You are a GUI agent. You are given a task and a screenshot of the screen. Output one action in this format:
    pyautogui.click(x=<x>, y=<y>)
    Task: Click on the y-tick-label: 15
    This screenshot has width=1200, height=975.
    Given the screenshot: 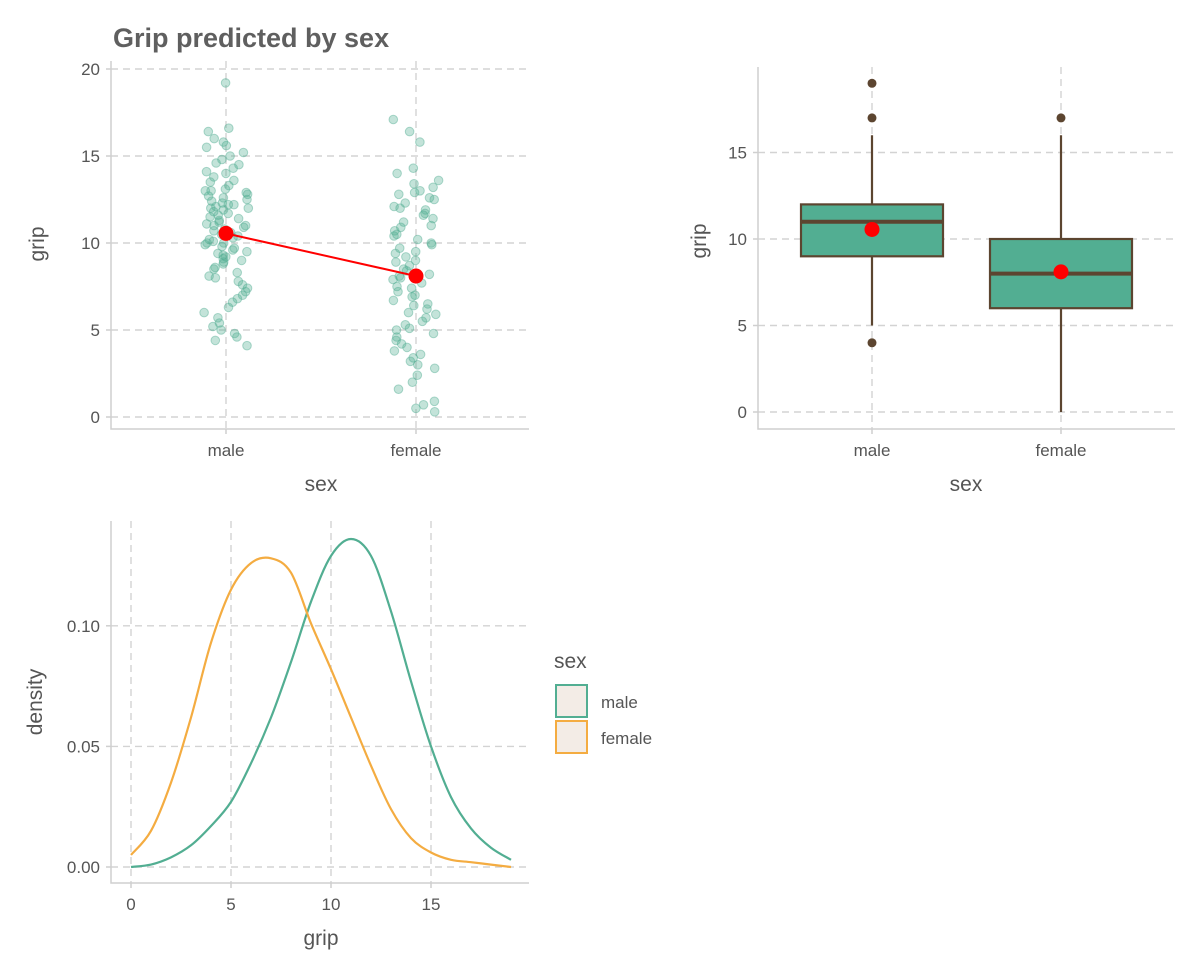 What is the action you would take?
    pyautogui.click(x=90, y=156)
    